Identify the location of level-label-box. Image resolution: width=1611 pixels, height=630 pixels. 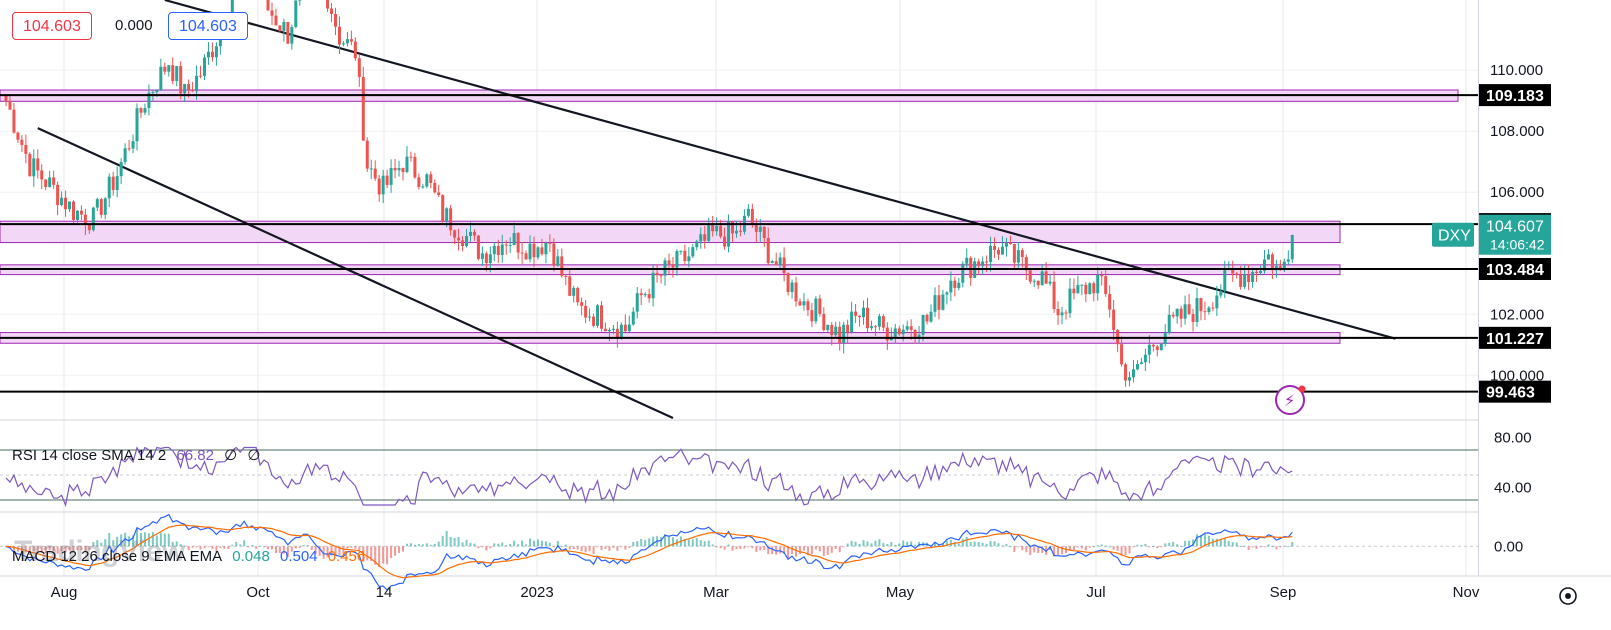
(1515, 337).